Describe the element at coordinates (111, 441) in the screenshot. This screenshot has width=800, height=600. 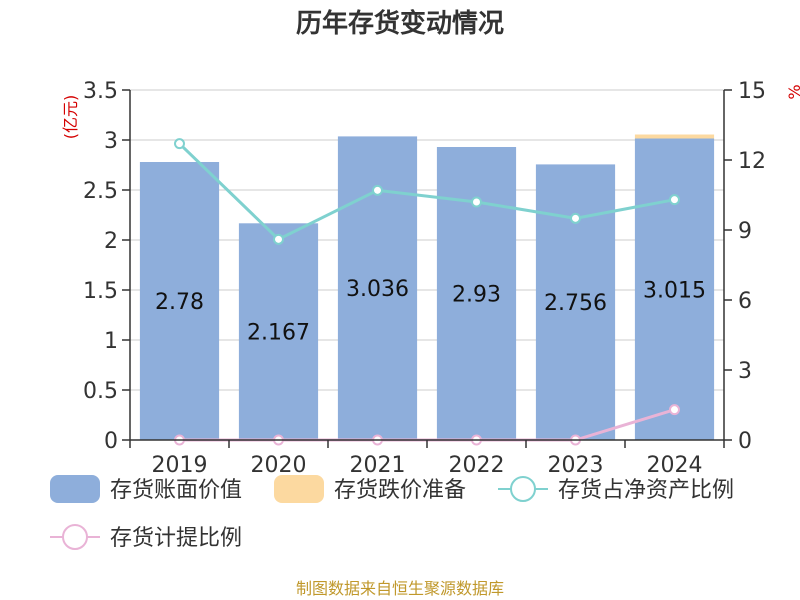
I see `left-tick-label: 0` at that location.